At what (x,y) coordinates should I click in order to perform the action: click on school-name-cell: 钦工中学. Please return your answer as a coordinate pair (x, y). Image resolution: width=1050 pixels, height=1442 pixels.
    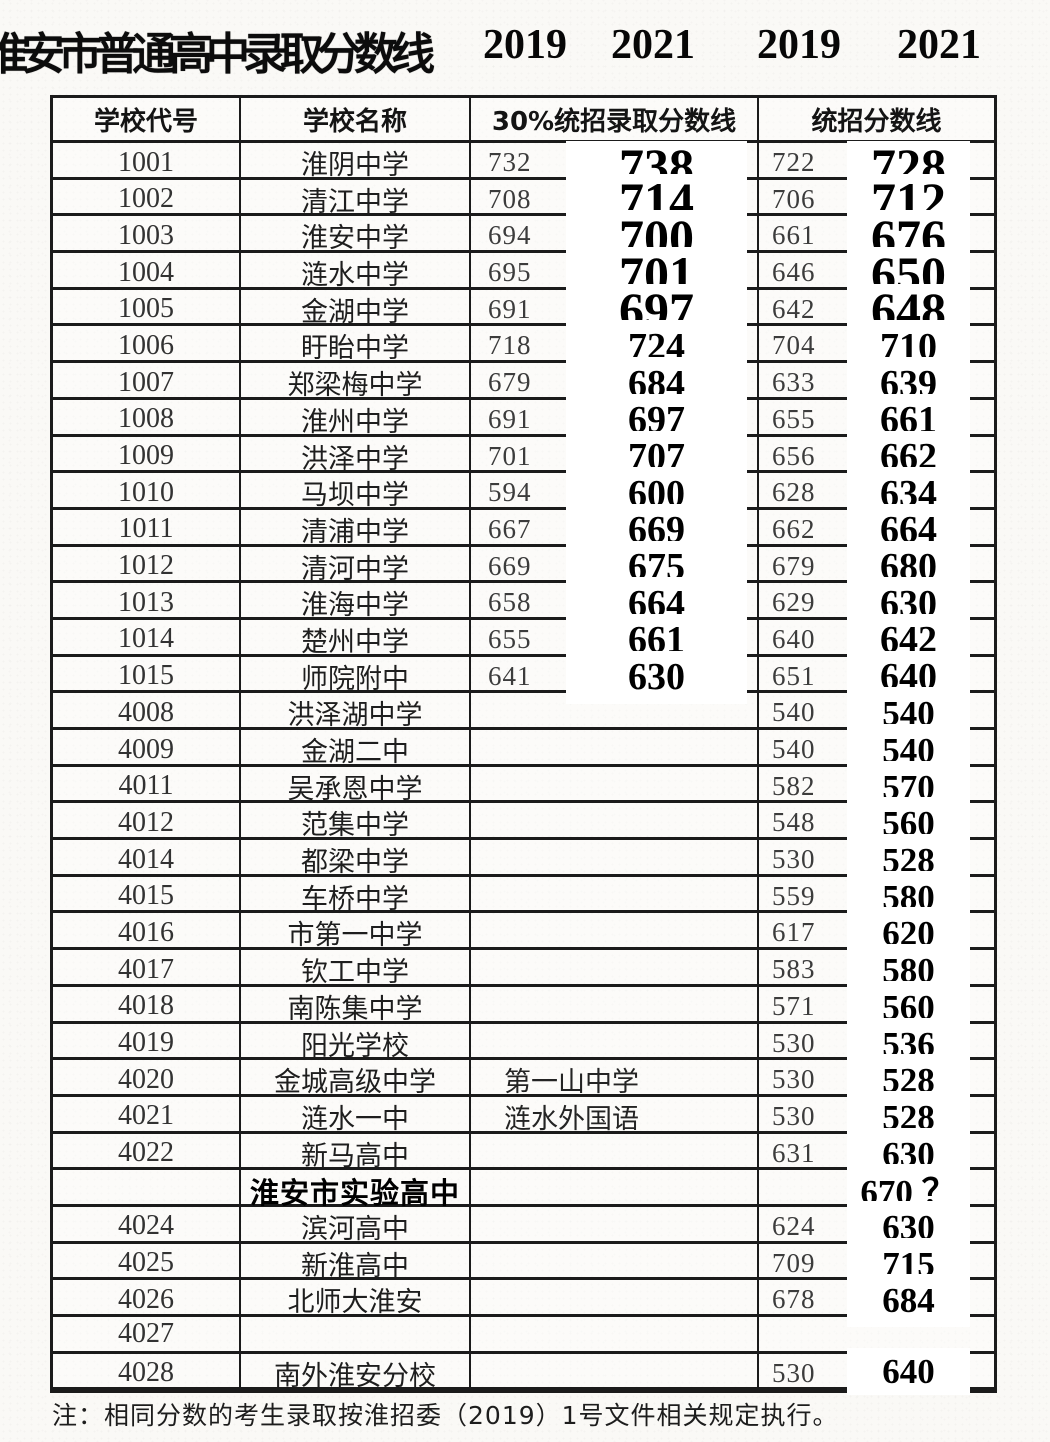
    Looking at the image, I should click on (356, 970).